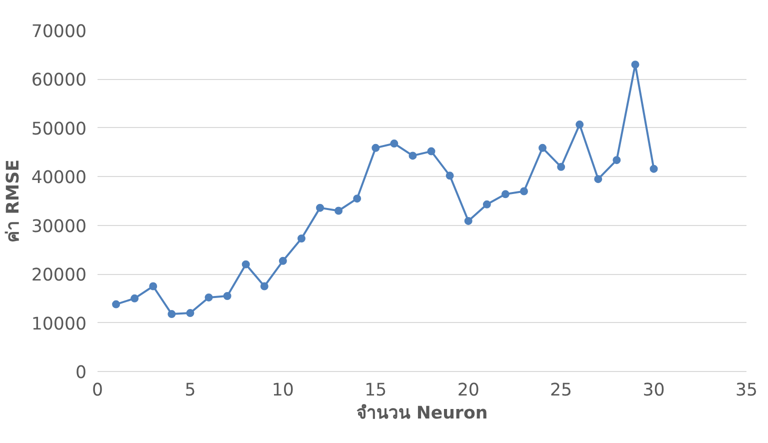 This screenshot has height=443, width=768. Describe the element at coordinates (58, 276) in the screenshot. I see `y-tick-label: 20000` at that location.